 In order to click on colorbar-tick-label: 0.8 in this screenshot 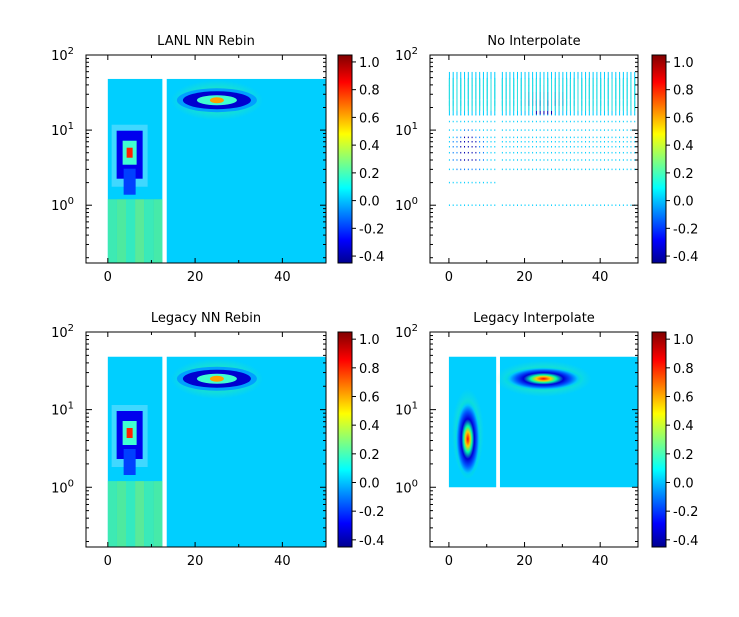, I will do `click(369, 369)`.